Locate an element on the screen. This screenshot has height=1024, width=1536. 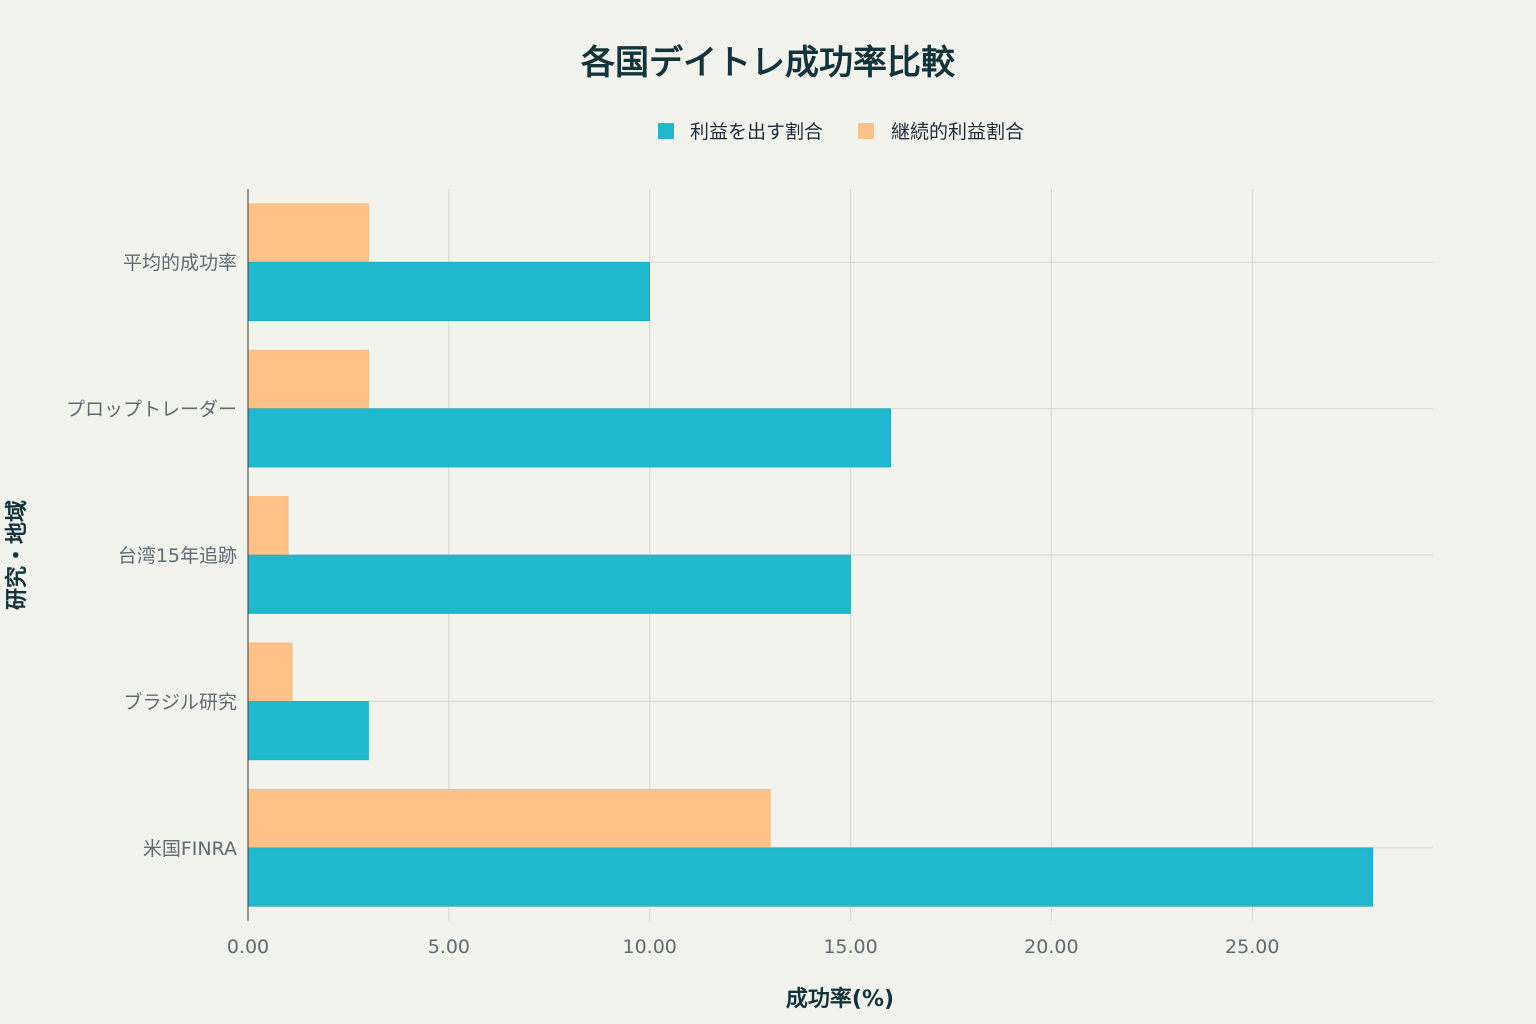
legend-swatch-profit is located at coordinates (666, 131).